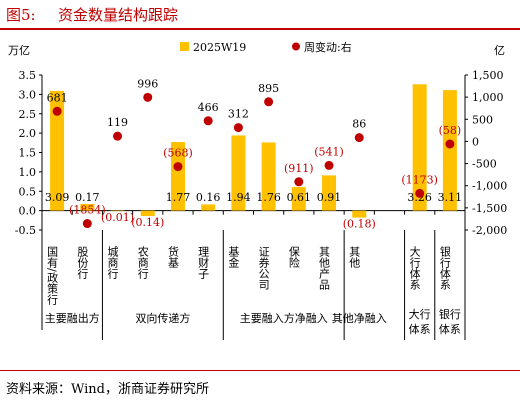 The height and width of the screenshot is (402, 520). I want to click on bar-value-label: 0.61, so click(299, 197).